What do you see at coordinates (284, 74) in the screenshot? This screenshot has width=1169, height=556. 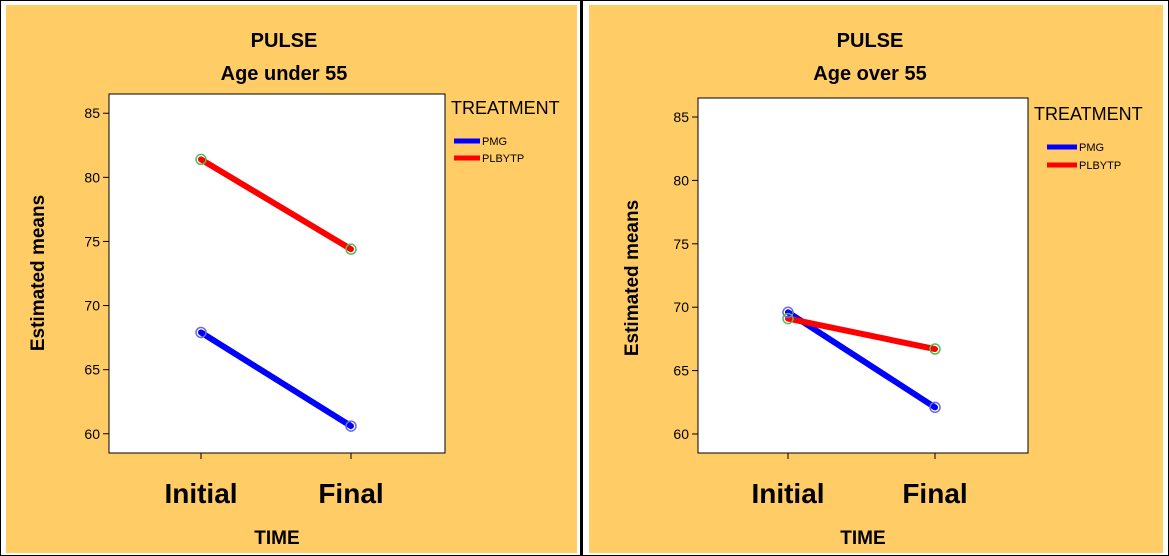 I see `chart-subtitle: Age under 55` at bounding box center [284, 74].